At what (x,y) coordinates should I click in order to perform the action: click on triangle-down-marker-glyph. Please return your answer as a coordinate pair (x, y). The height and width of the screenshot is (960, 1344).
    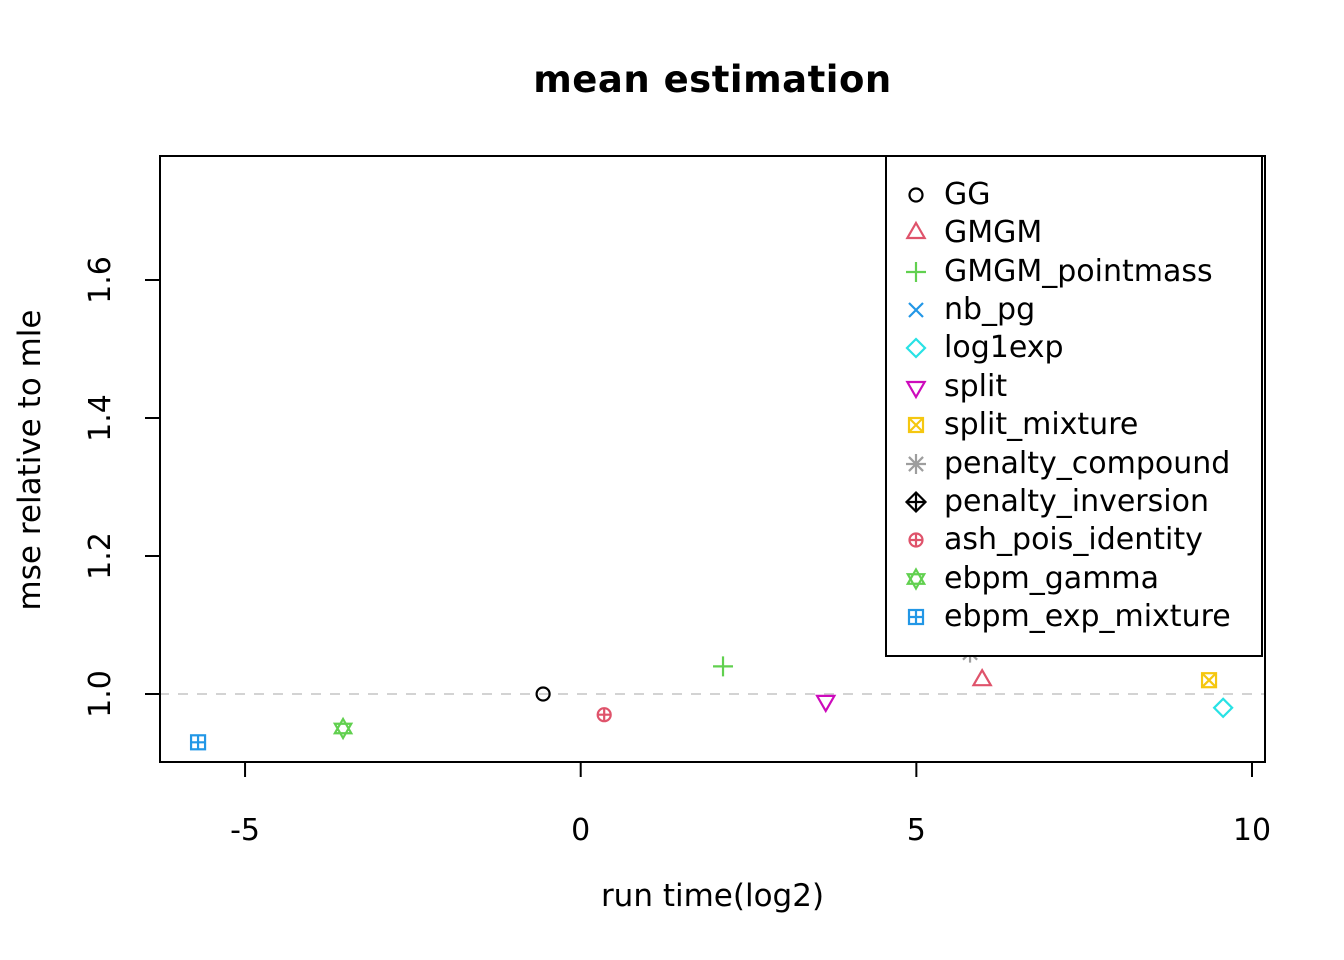
    Looking at the image, I should click on (916, 389).